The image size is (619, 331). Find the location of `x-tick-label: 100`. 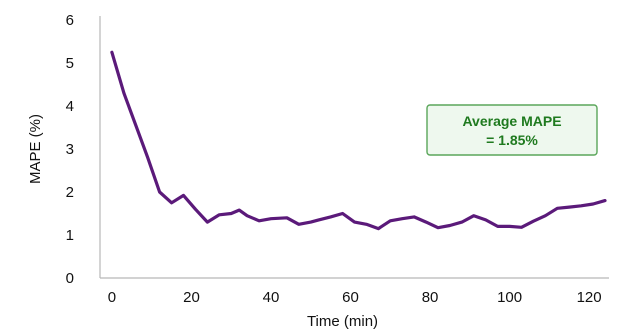

x-tick-label: 100 is located at coordinates (509, 297).